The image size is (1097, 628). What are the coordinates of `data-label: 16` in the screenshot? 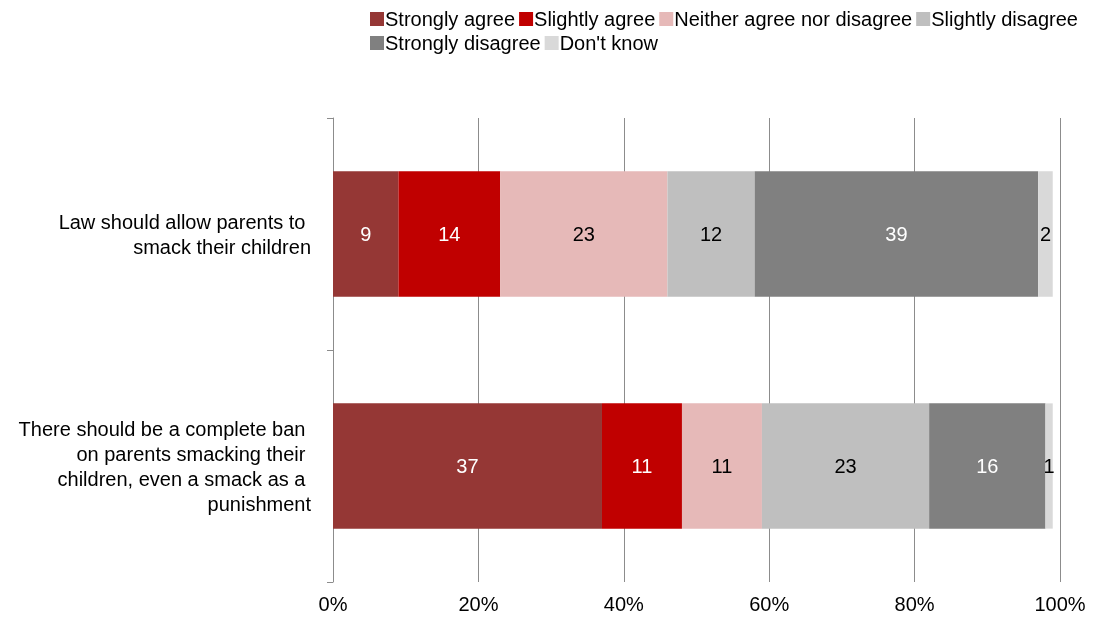 It's located at (987, 466).